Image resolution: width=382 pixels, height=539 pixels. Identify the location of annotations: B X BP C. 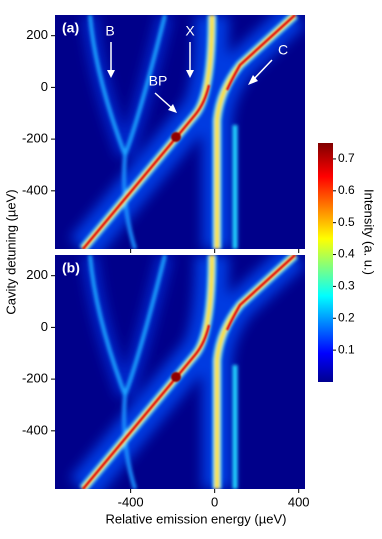
(196, 68).